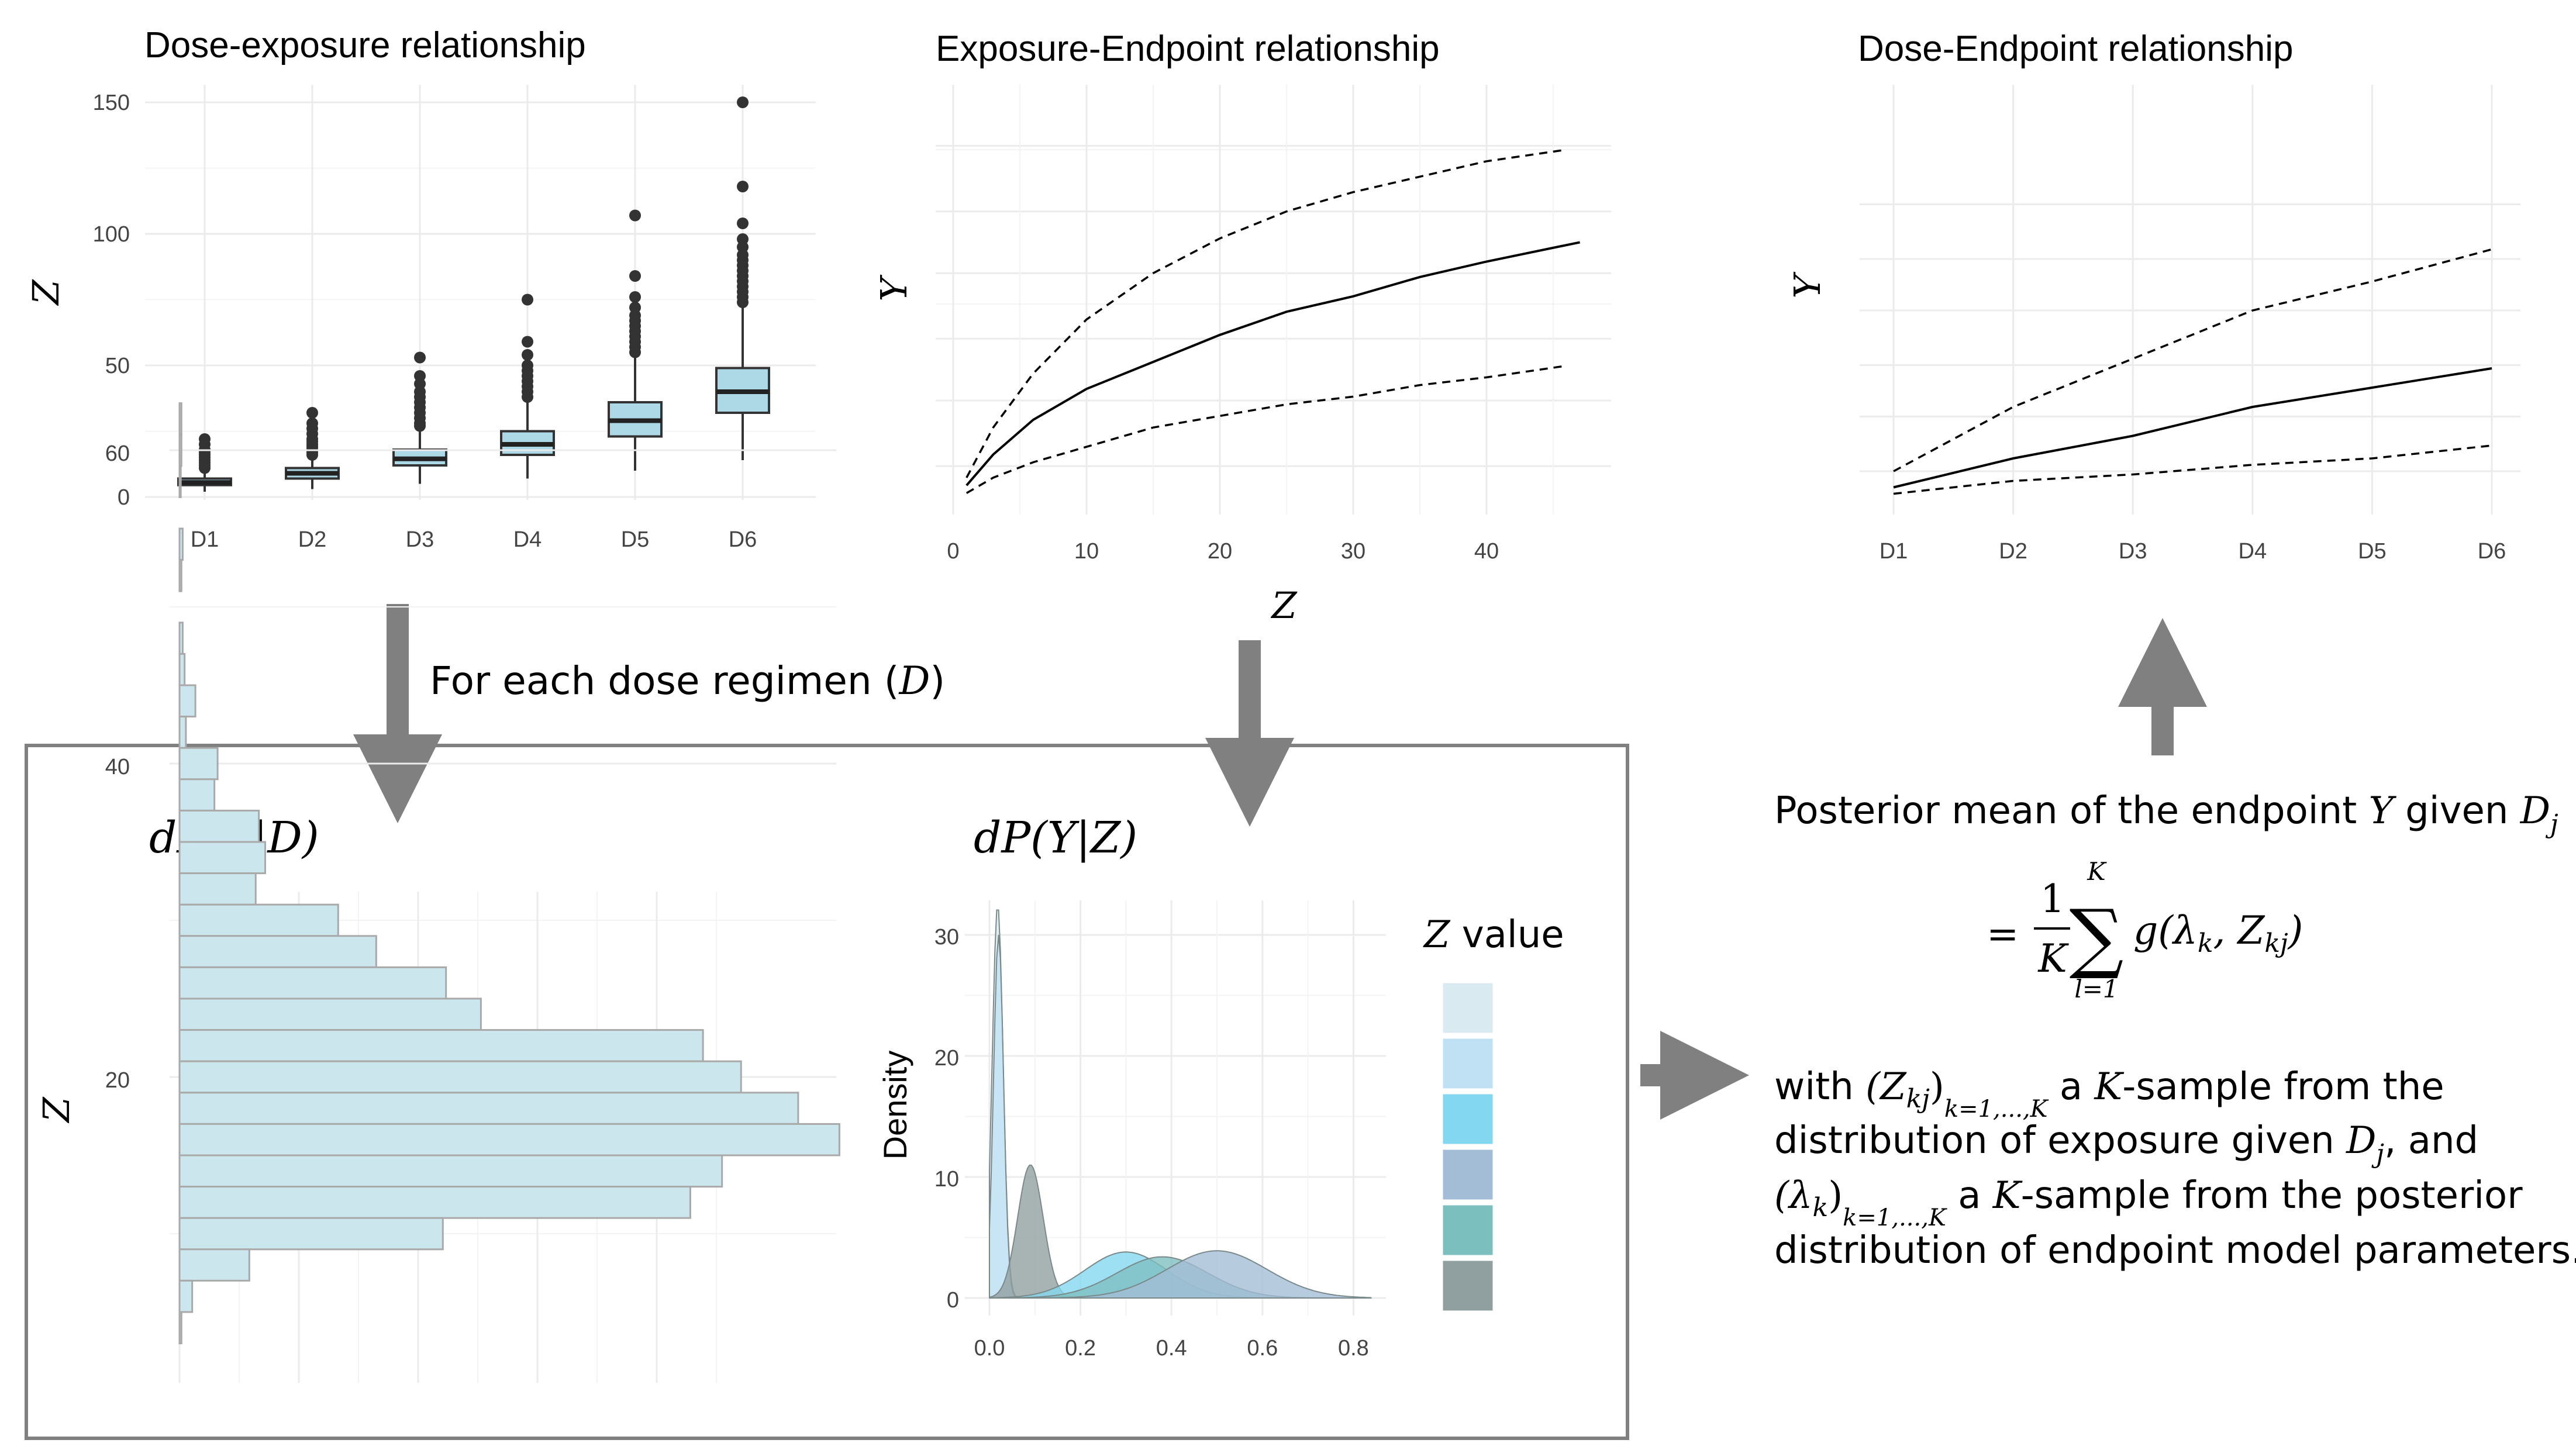  I want to click on exposure-endpoint-grid, so click(1274, 300).